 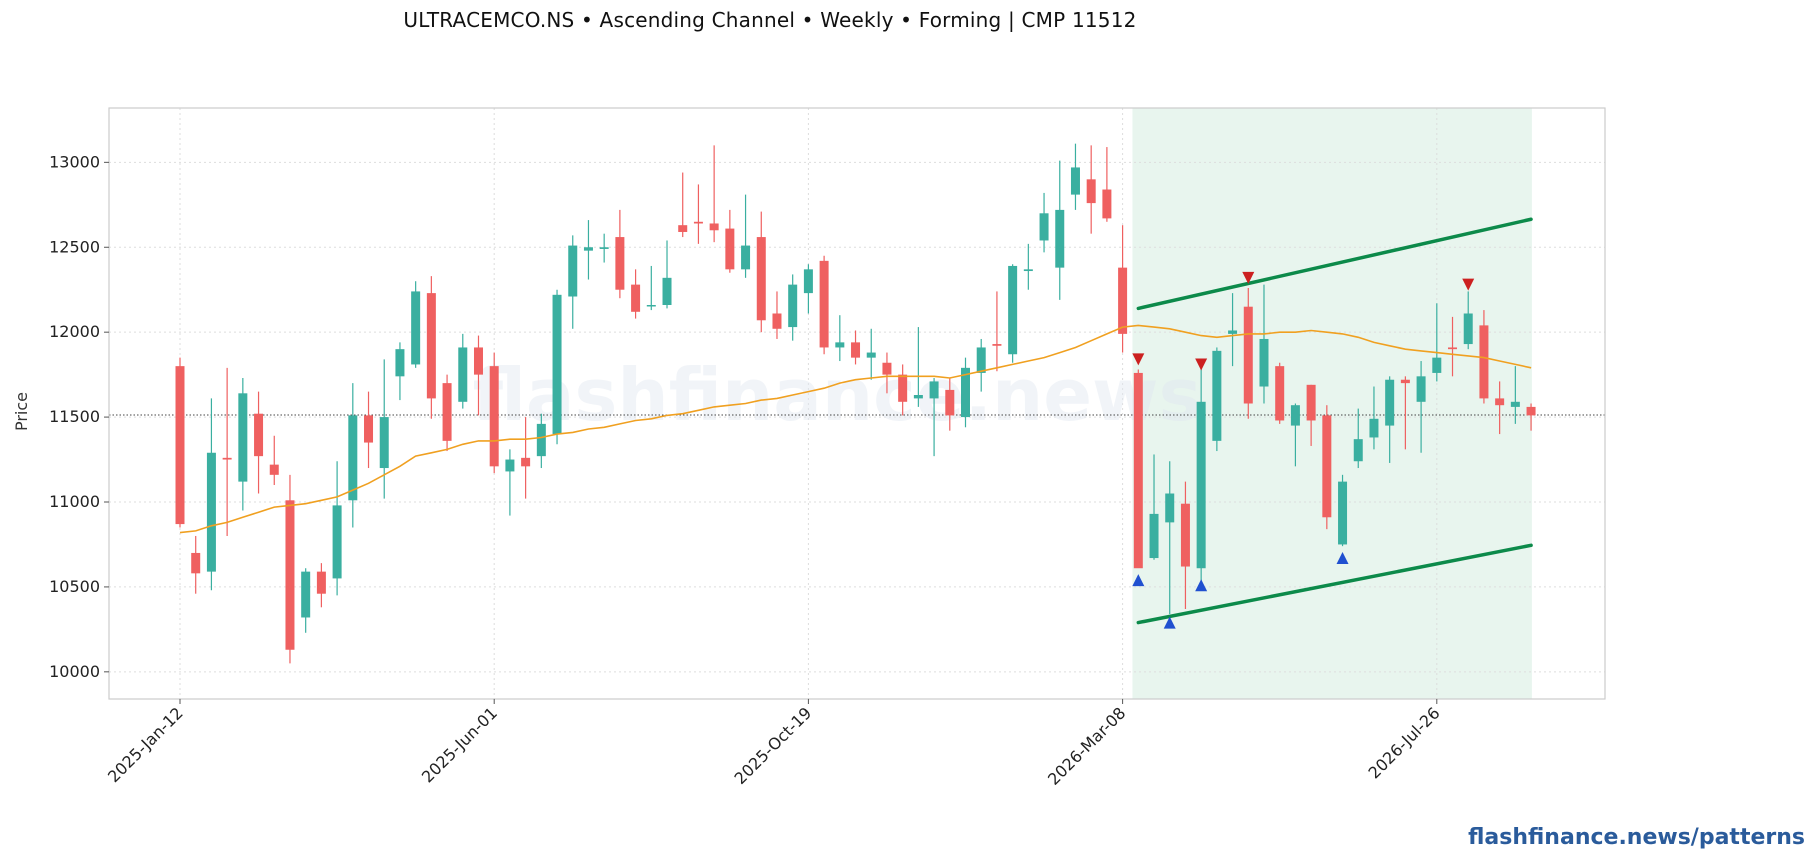 What do you see at coordinates (1169, 622) in the screenshot?
I see `swing-low-marker` at bounding box center [1169, 622].